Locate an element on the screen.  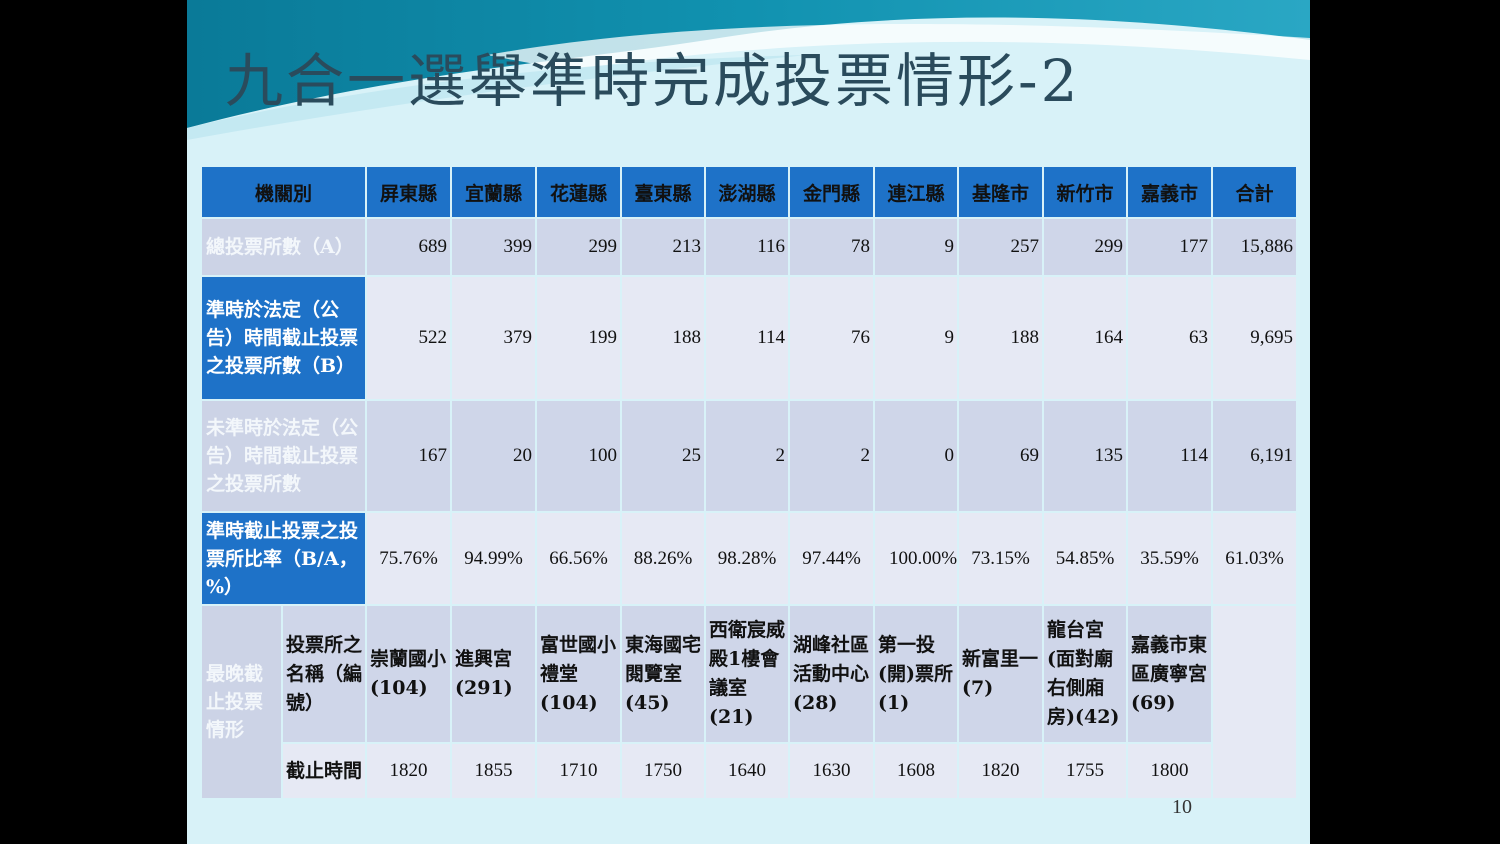
row-label: 準時截止投票之投票所比率（B/A，%） is located at coordinates (283, 558).